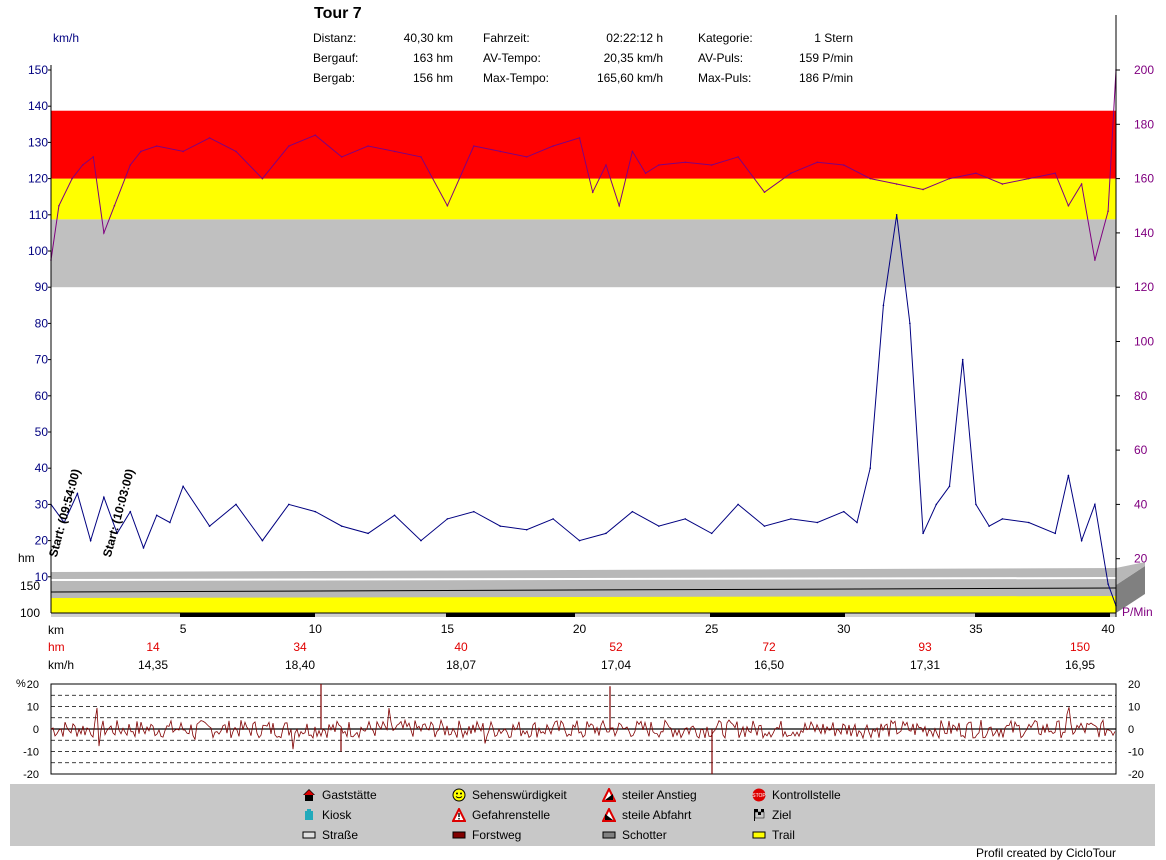  I want to click on steep-descent-icon, so click(610, 815).